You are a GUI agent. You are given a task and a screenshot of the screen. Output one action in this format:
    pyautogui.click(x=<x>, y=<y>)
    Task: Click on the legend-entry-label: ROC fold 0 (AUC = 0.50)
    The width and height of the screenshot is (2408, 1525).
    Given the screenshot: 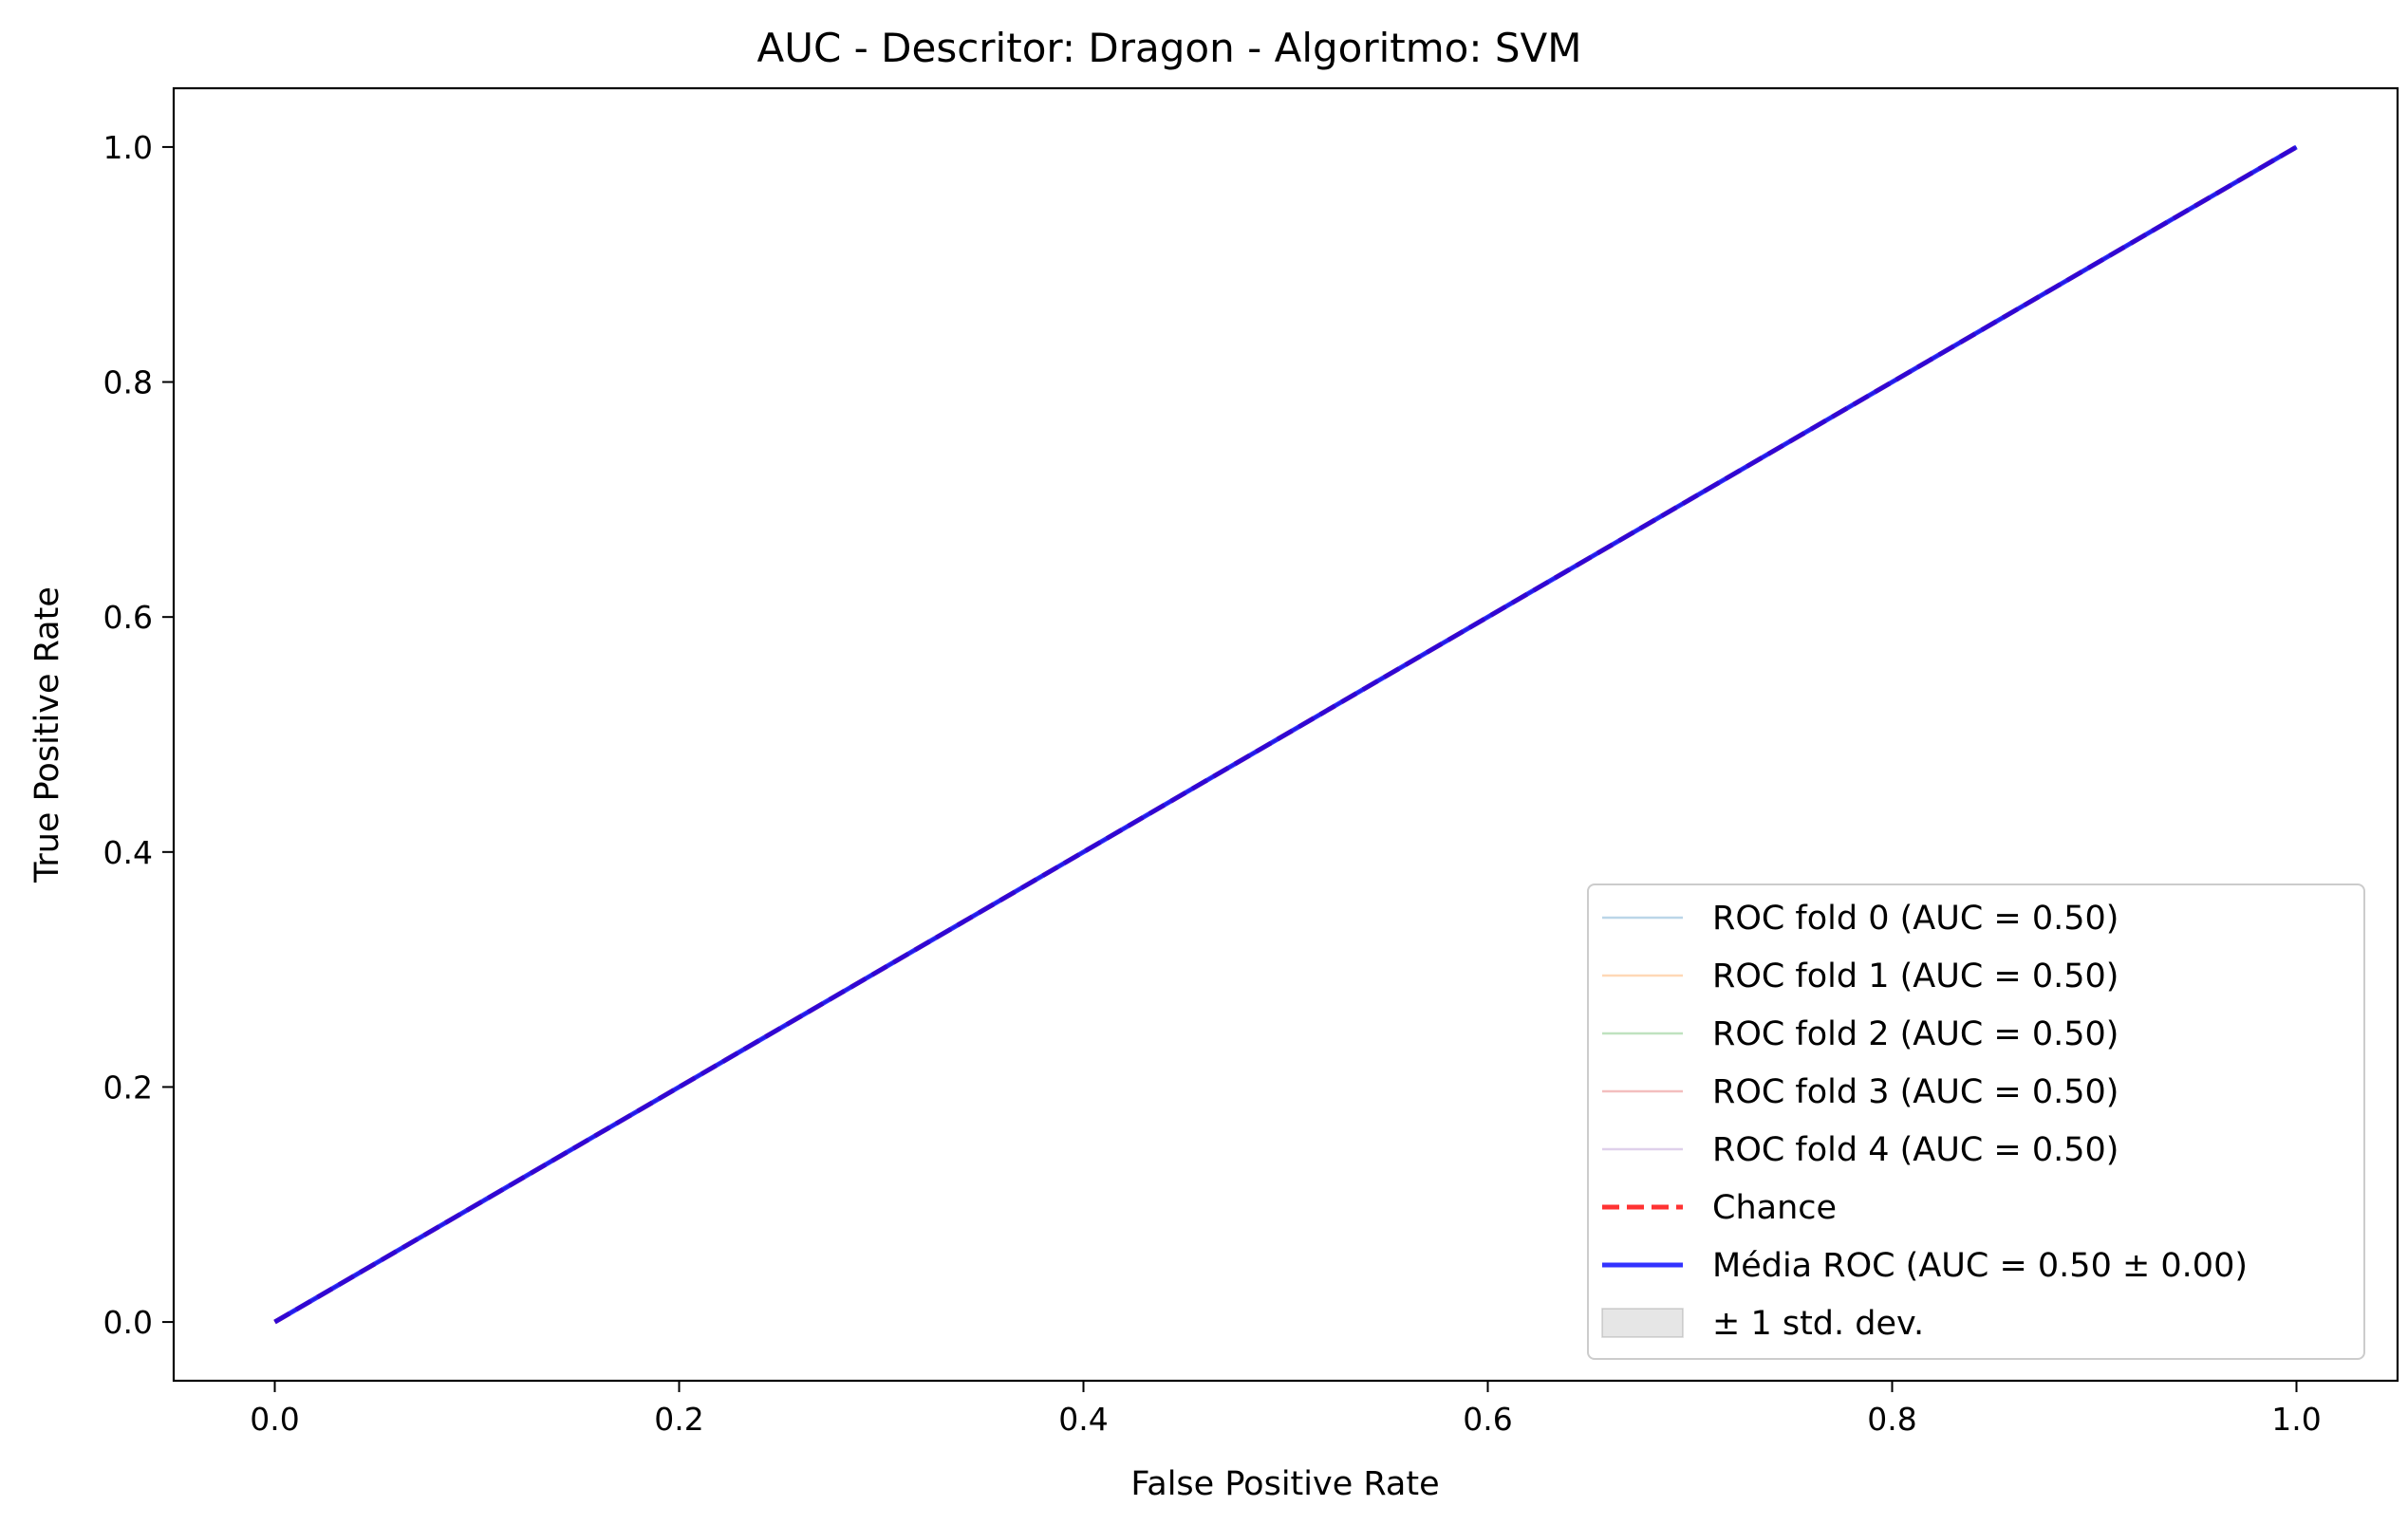 What is the action you would take?
    pyautogui.click(x=1916, y=919)
    